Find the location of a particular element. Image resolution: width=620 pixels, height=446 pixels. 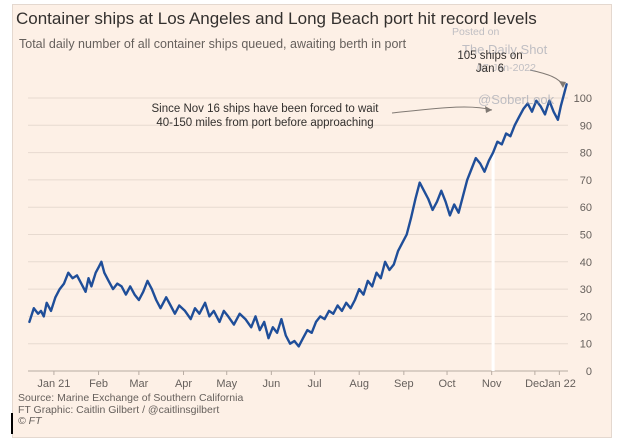

x-tick-label: Jan 22 is located at coordinates (559, 384).